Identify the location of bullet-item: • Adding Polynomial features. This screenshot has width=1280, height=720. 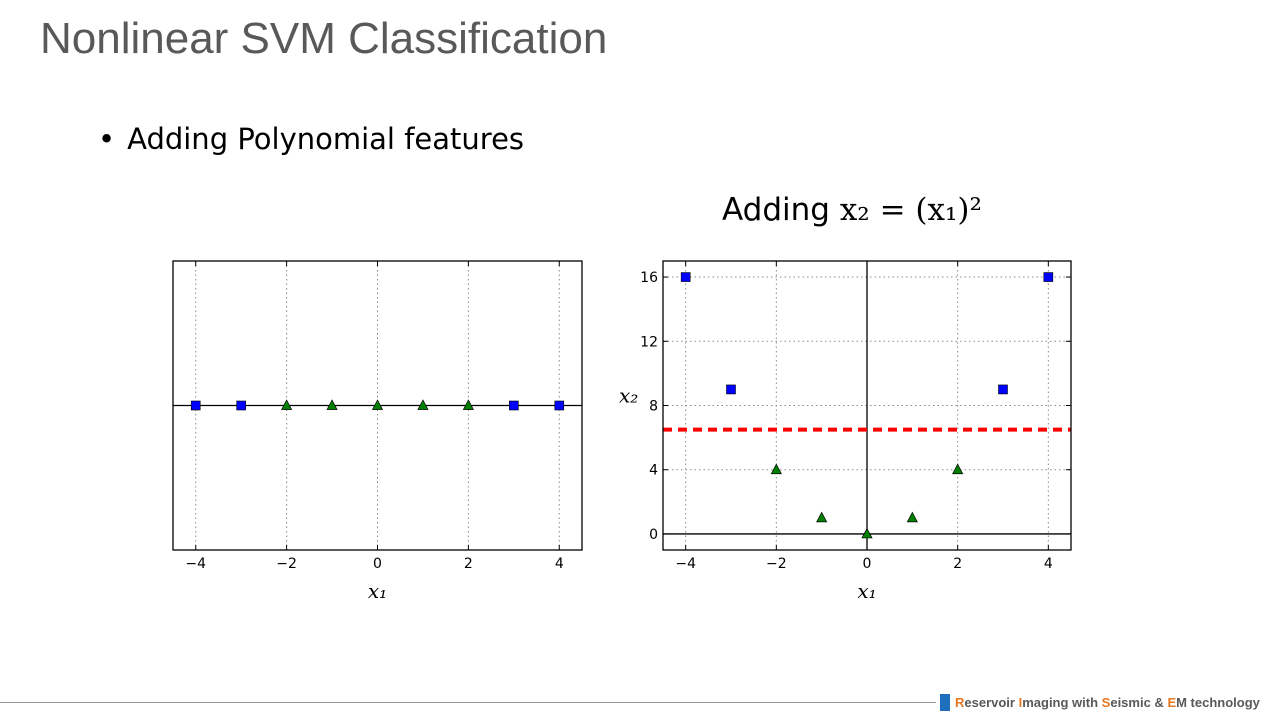
(311, 139).